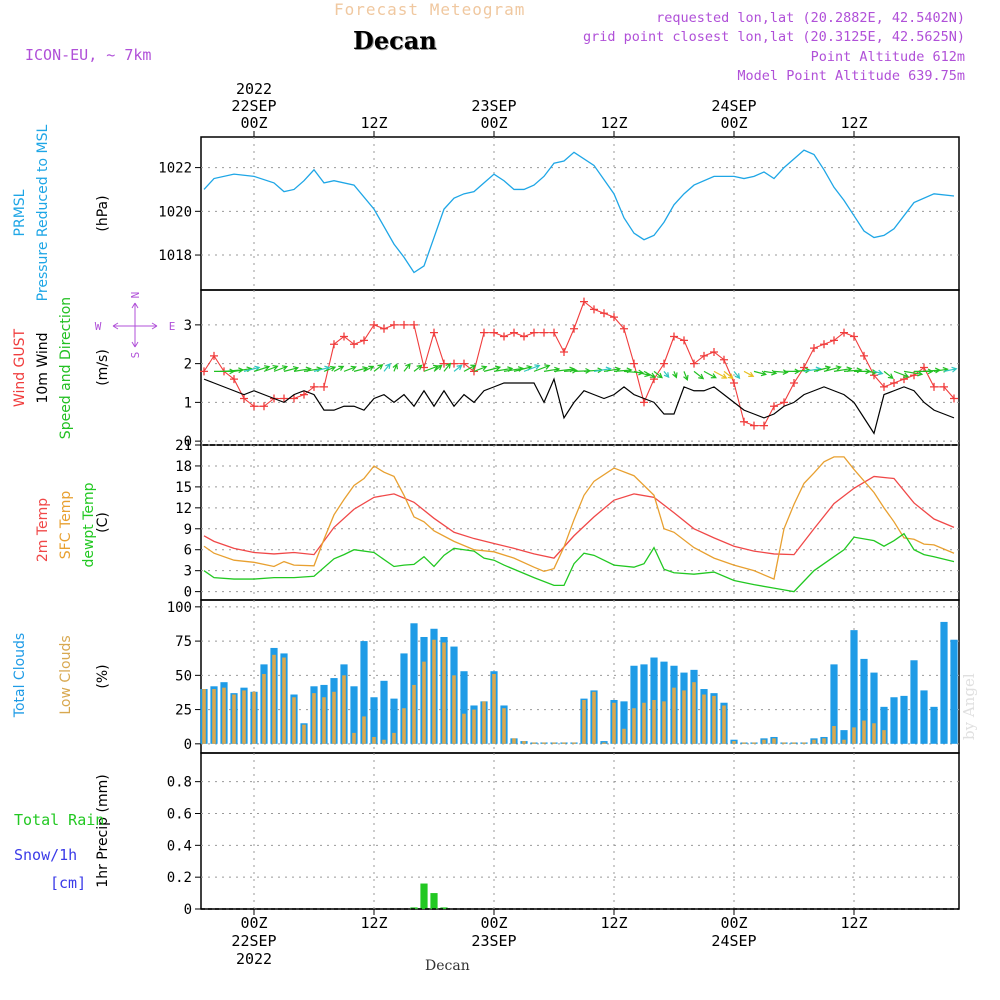 The image size is (1000, 1000). I want to click on y-tick-label: 6, so click(188, 551).